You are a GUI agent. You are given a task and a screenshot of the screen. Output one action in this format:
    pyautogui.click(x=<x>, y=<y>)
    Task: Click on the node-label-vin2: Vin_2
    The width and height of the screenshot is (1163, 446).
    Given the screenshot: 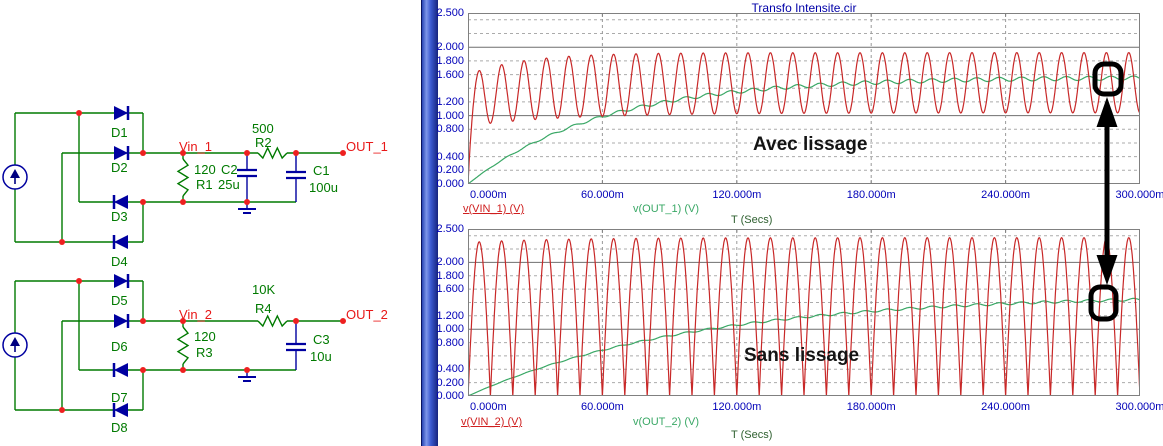 What is the action you would take?
    pyautogui.click(x=195, y=314)
    